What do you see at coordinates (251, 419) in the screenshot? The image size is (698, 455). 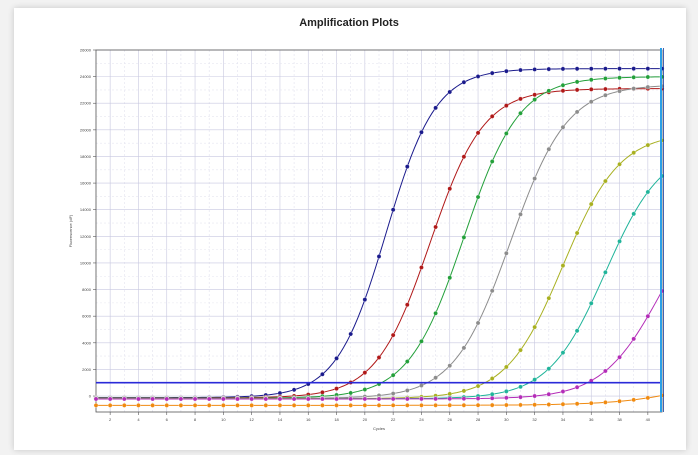 I see `x-tick-label: 12` at bounding box center [251, 419].